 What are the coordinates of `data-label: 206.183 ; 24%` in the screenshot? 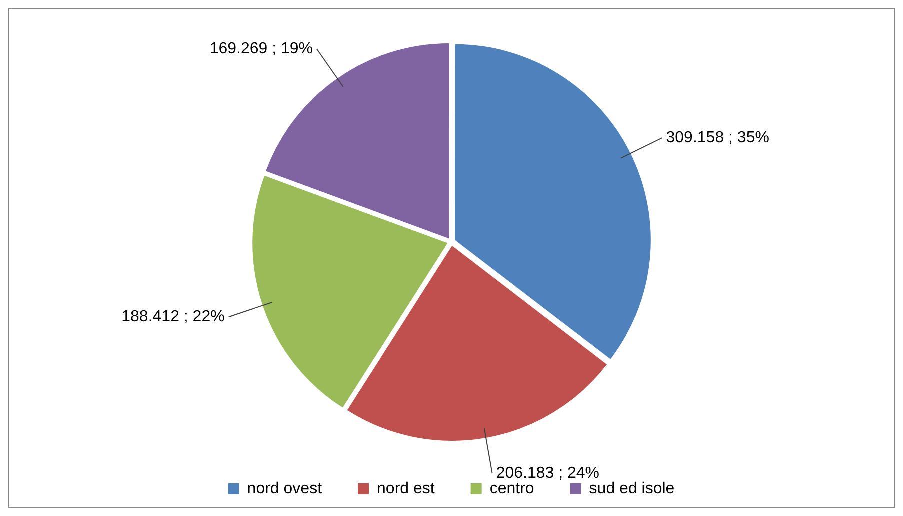 It's located at (548, 473).